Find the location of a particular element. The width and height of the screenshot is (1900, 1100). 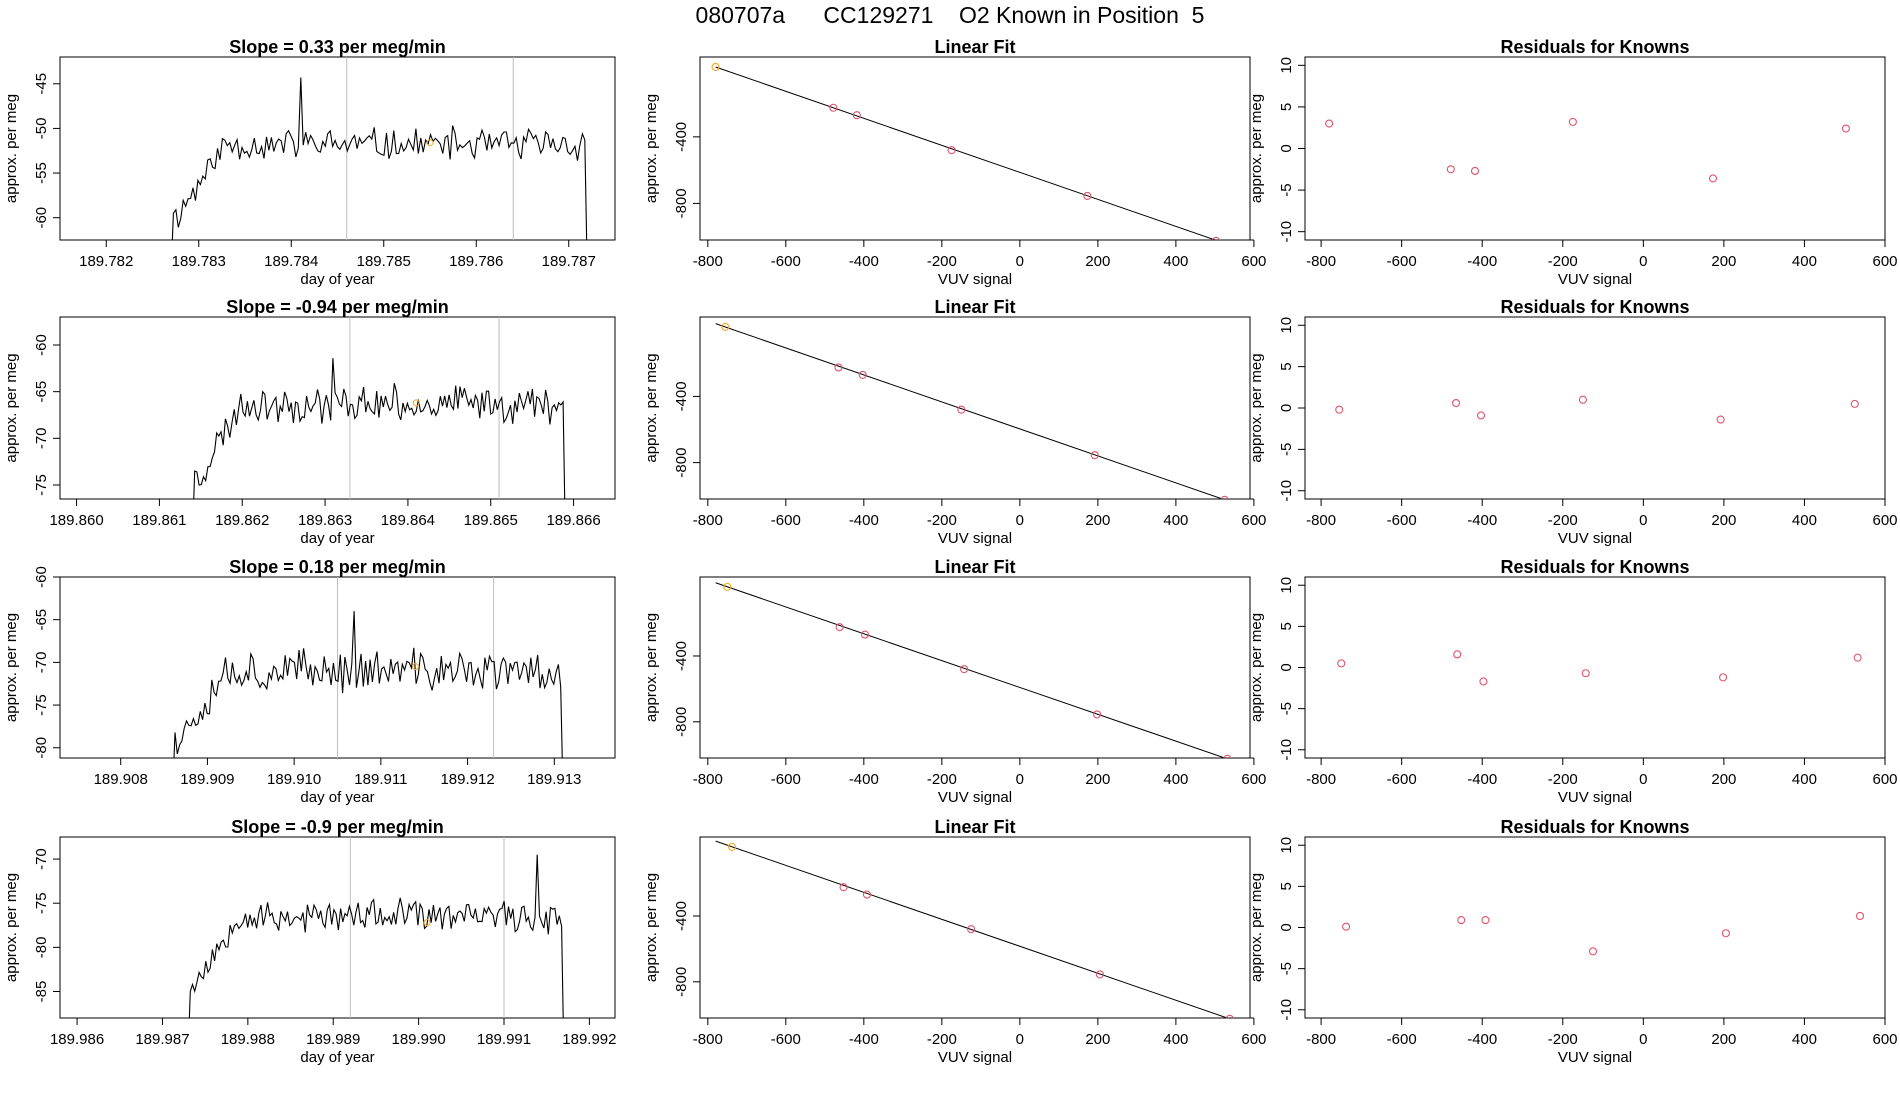

chart-linearfit-r4-ytick-label: -800 is located at coordinates (681, 982).